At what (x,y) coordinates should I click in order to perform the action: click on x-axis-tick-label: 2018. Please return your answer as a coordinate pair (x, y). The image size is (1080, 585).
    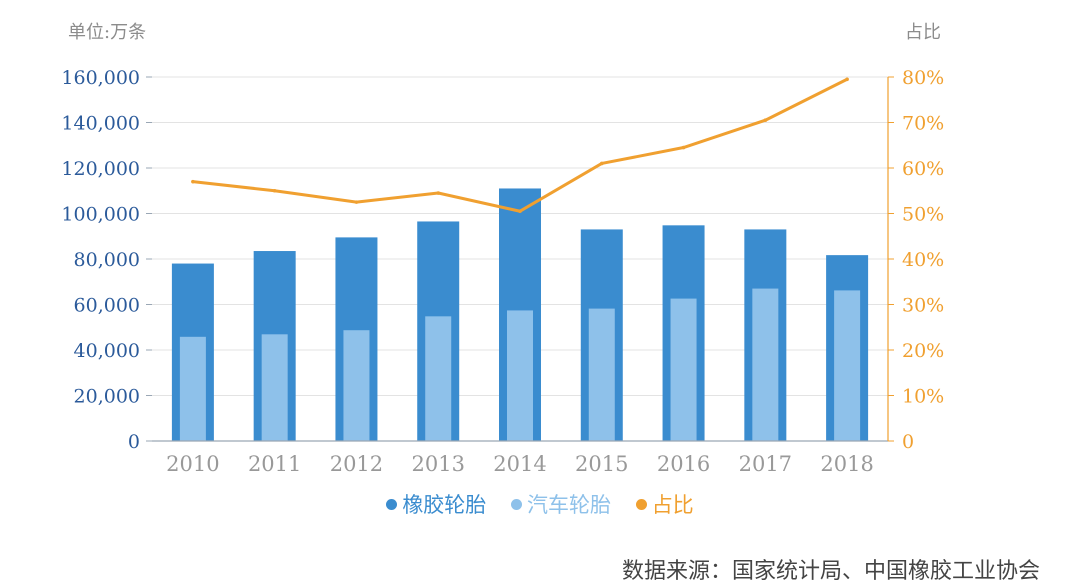
    Looking at the image, I should click on (846, 464).